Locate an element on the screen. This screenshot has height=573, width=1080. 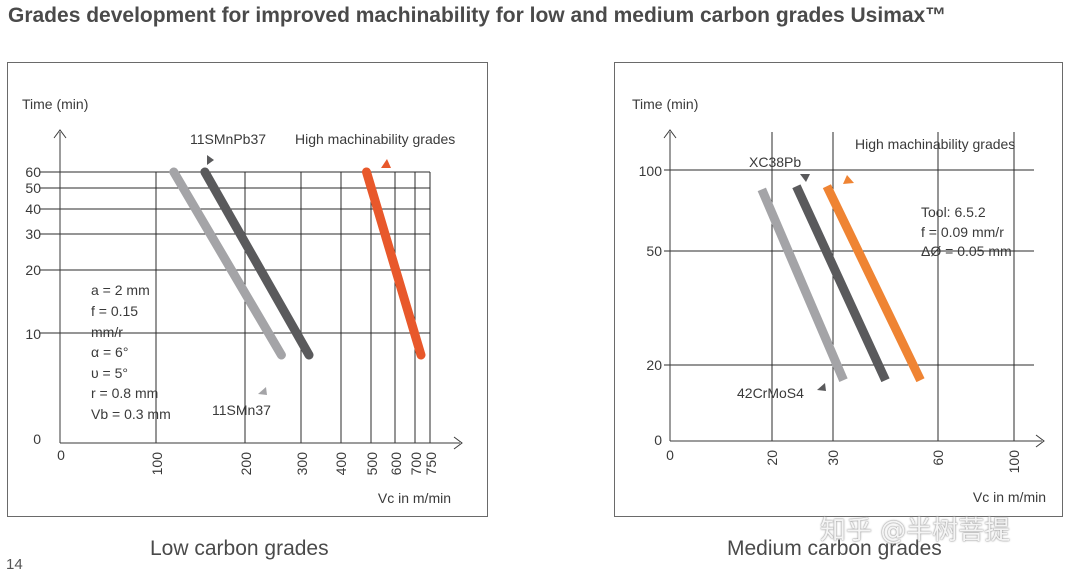
parameter-text: f = 0.15 is located at coordinates (114, 311).